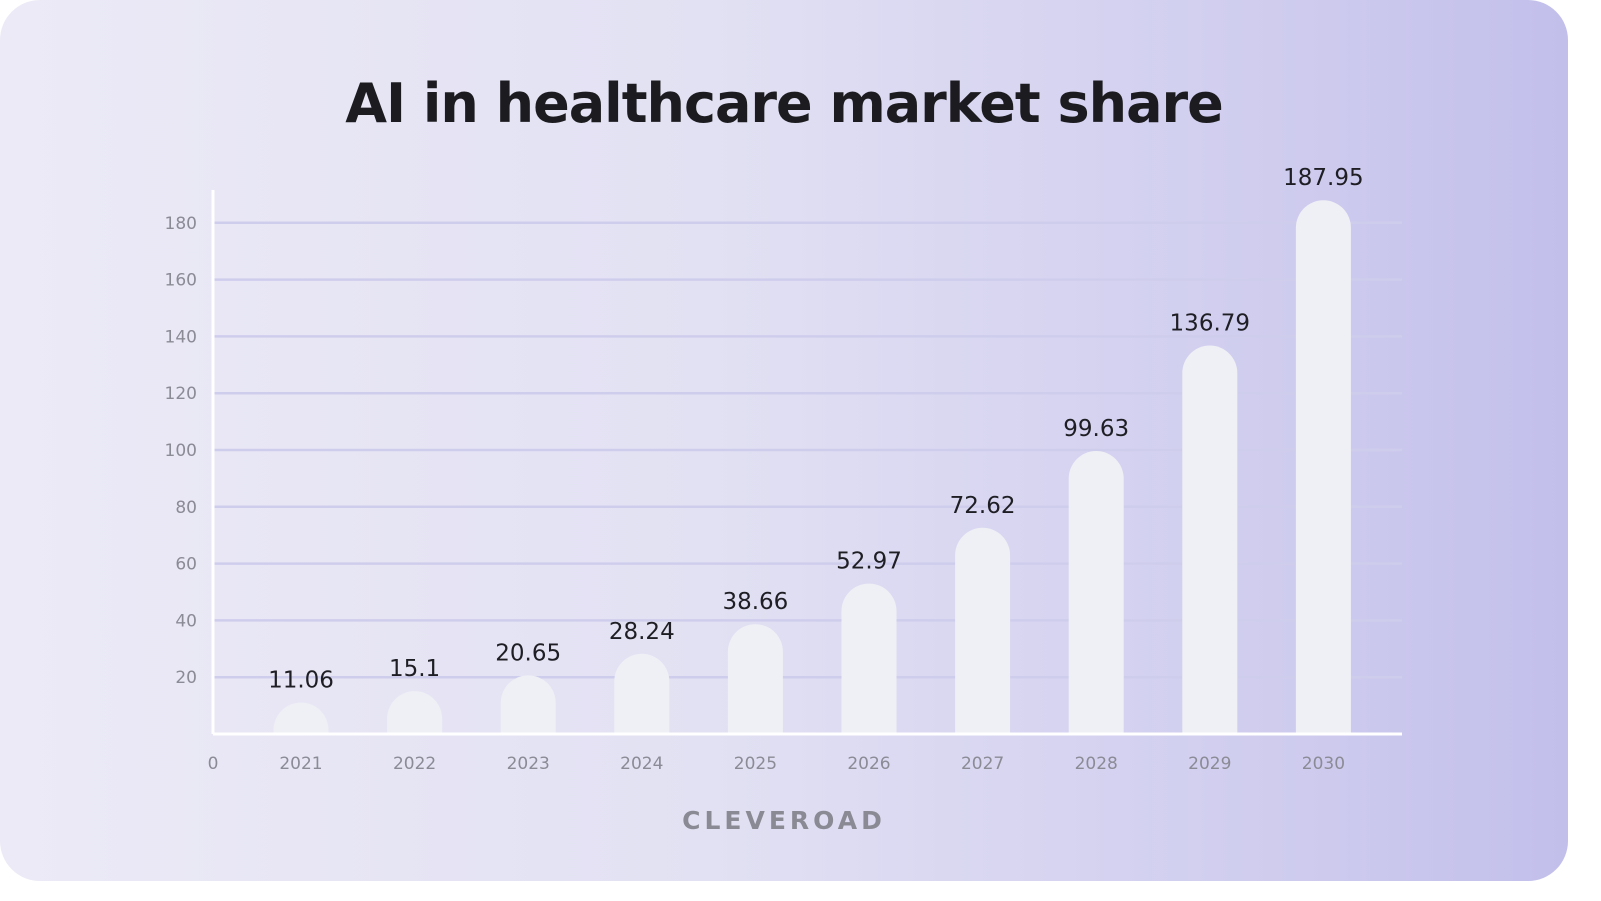  What do you see at coordinates (301, 718) in the screenshot?
I see `bar-2021` at bounding box center [301, 718].